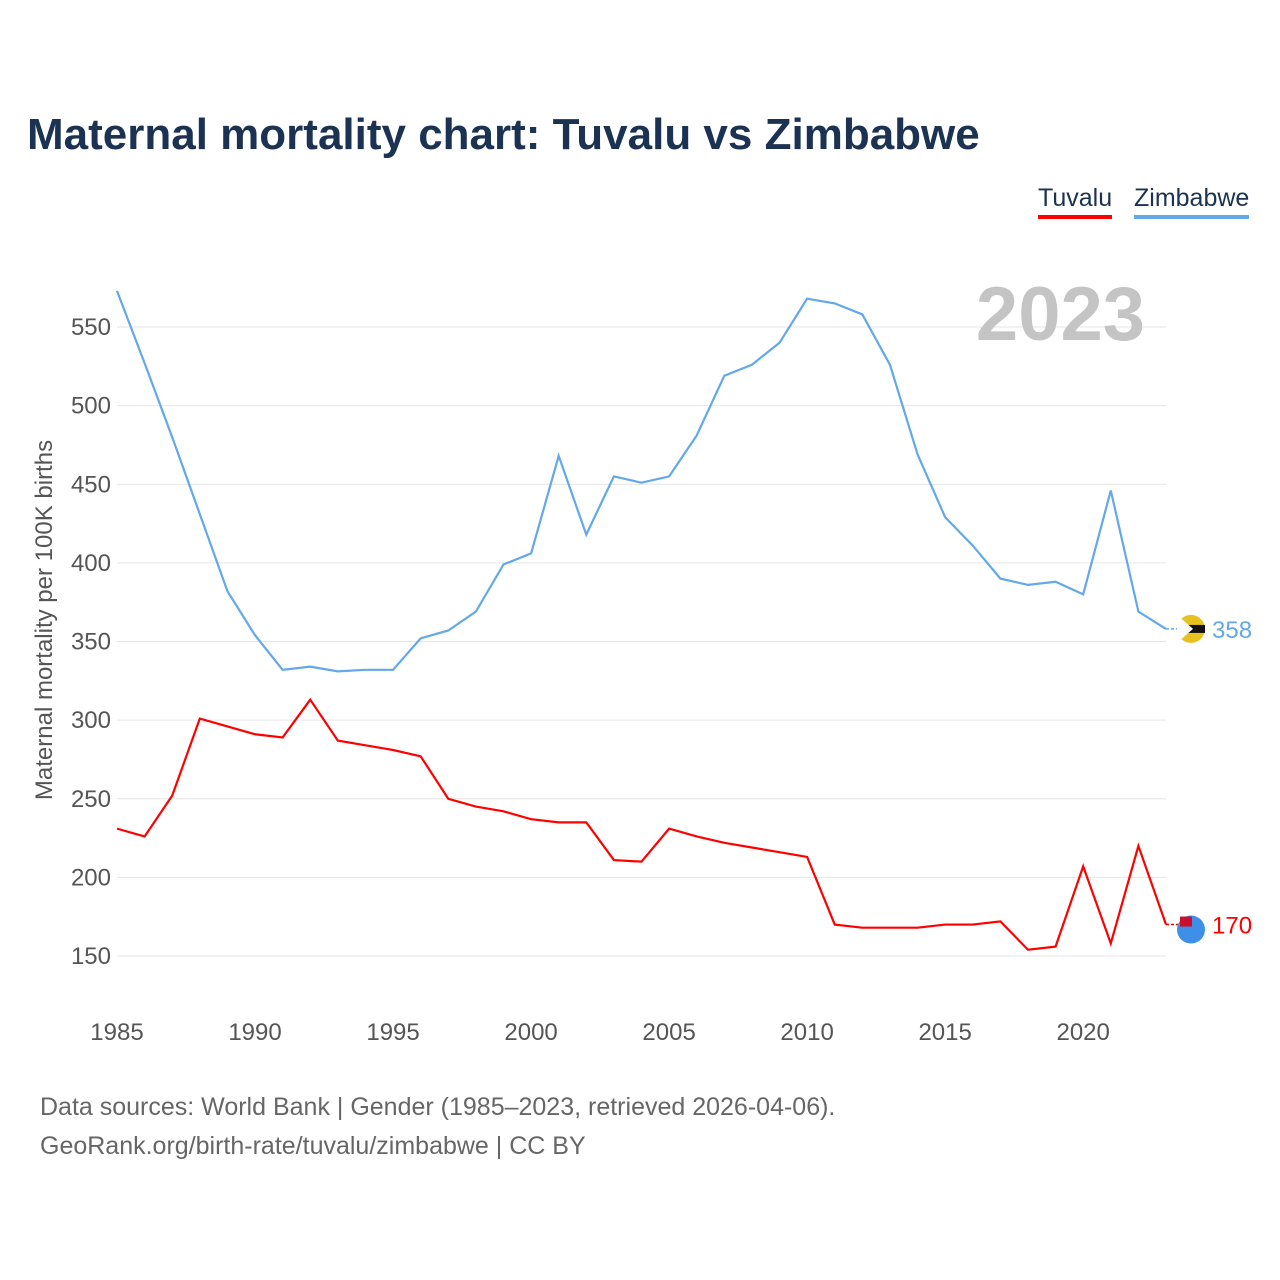 Image resolution: width=1280 pixels, height=1280 pixels. Describe the element at coordinates (254, 1032) in the screenshot. I see `x-tick-label: 1990` at that location.